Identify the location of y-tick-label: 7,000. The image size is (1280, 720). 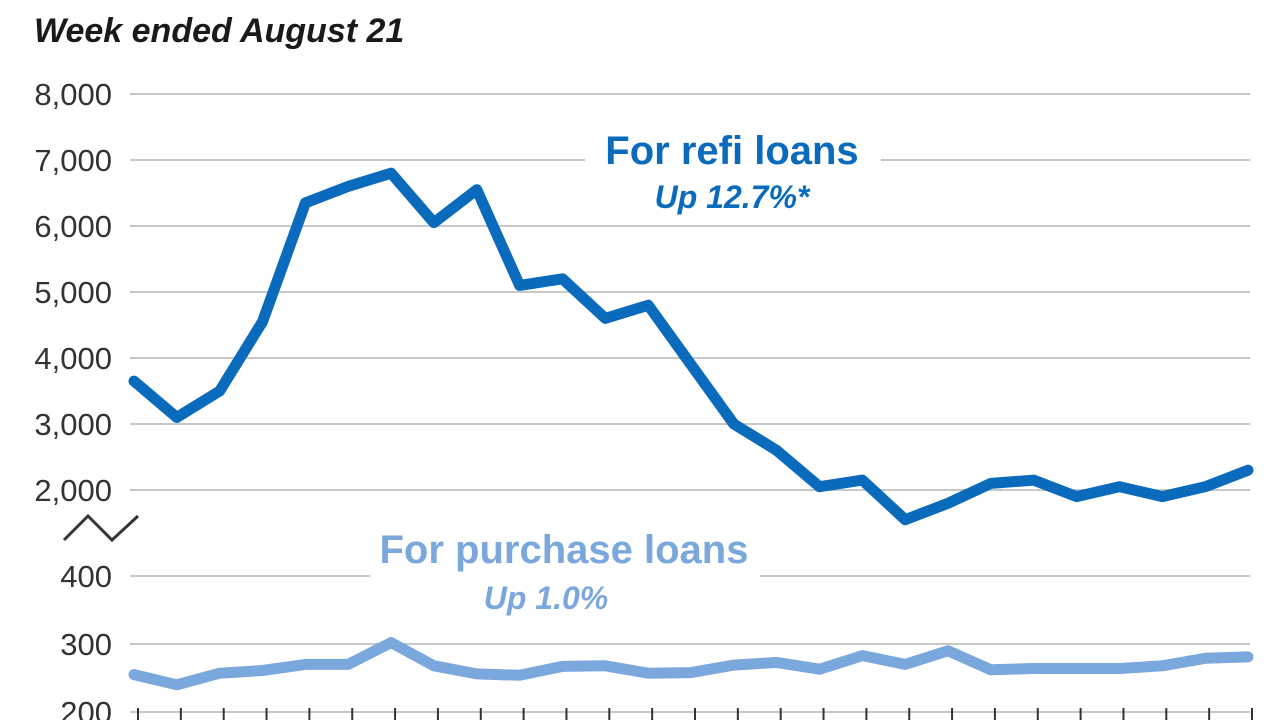
(73, 160).